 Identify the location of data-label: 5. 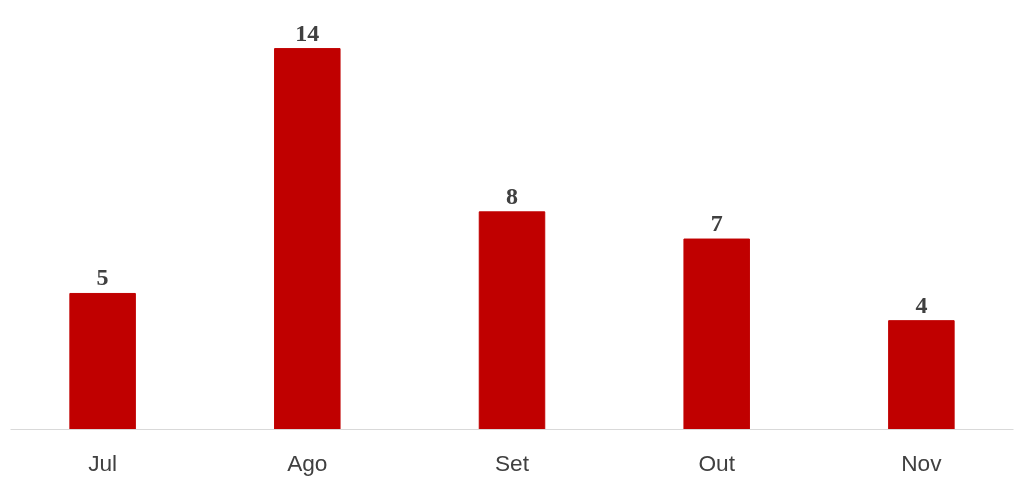
(102, 277).